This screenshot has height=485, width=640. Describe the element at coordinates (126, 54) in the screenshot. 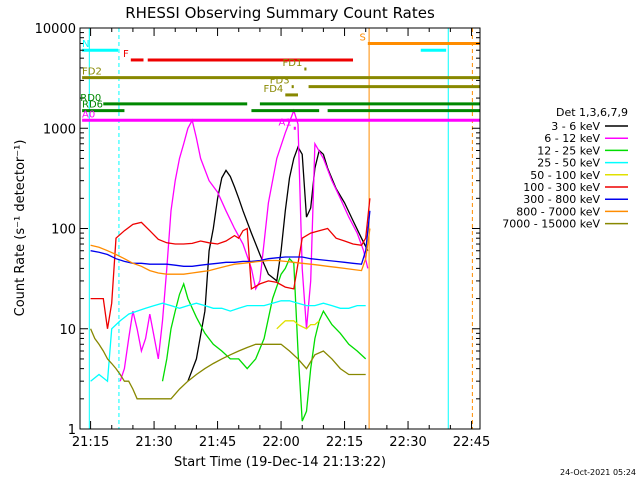

I see `flag-label-2: F` at that location.